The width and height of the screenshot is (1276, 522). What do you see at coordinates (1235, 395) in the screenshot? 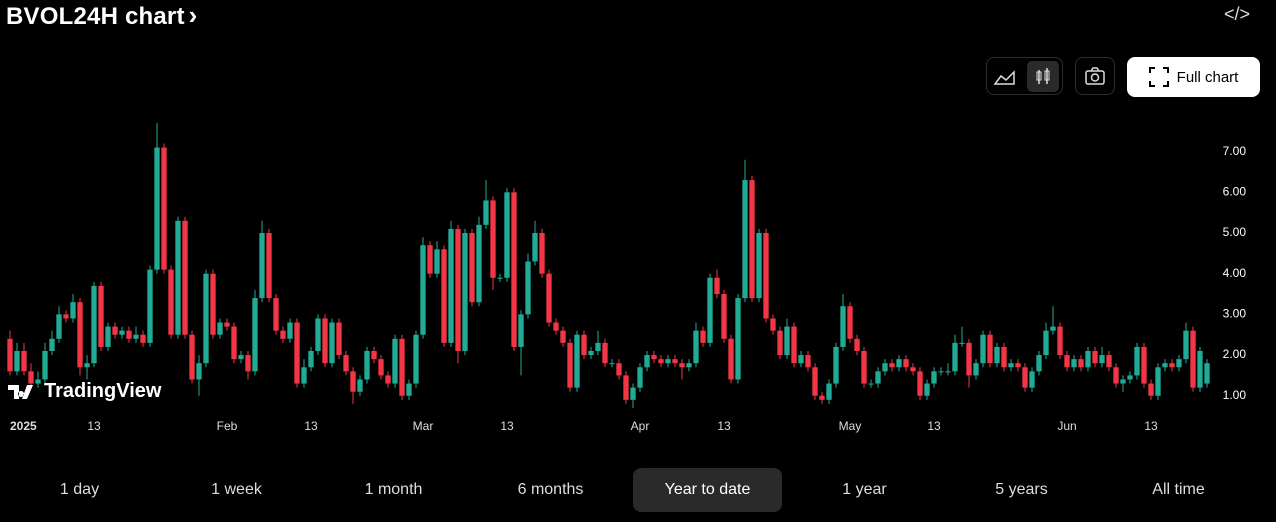
I see `y-tick-label: 1.00` at bounding box center [1235, 395].